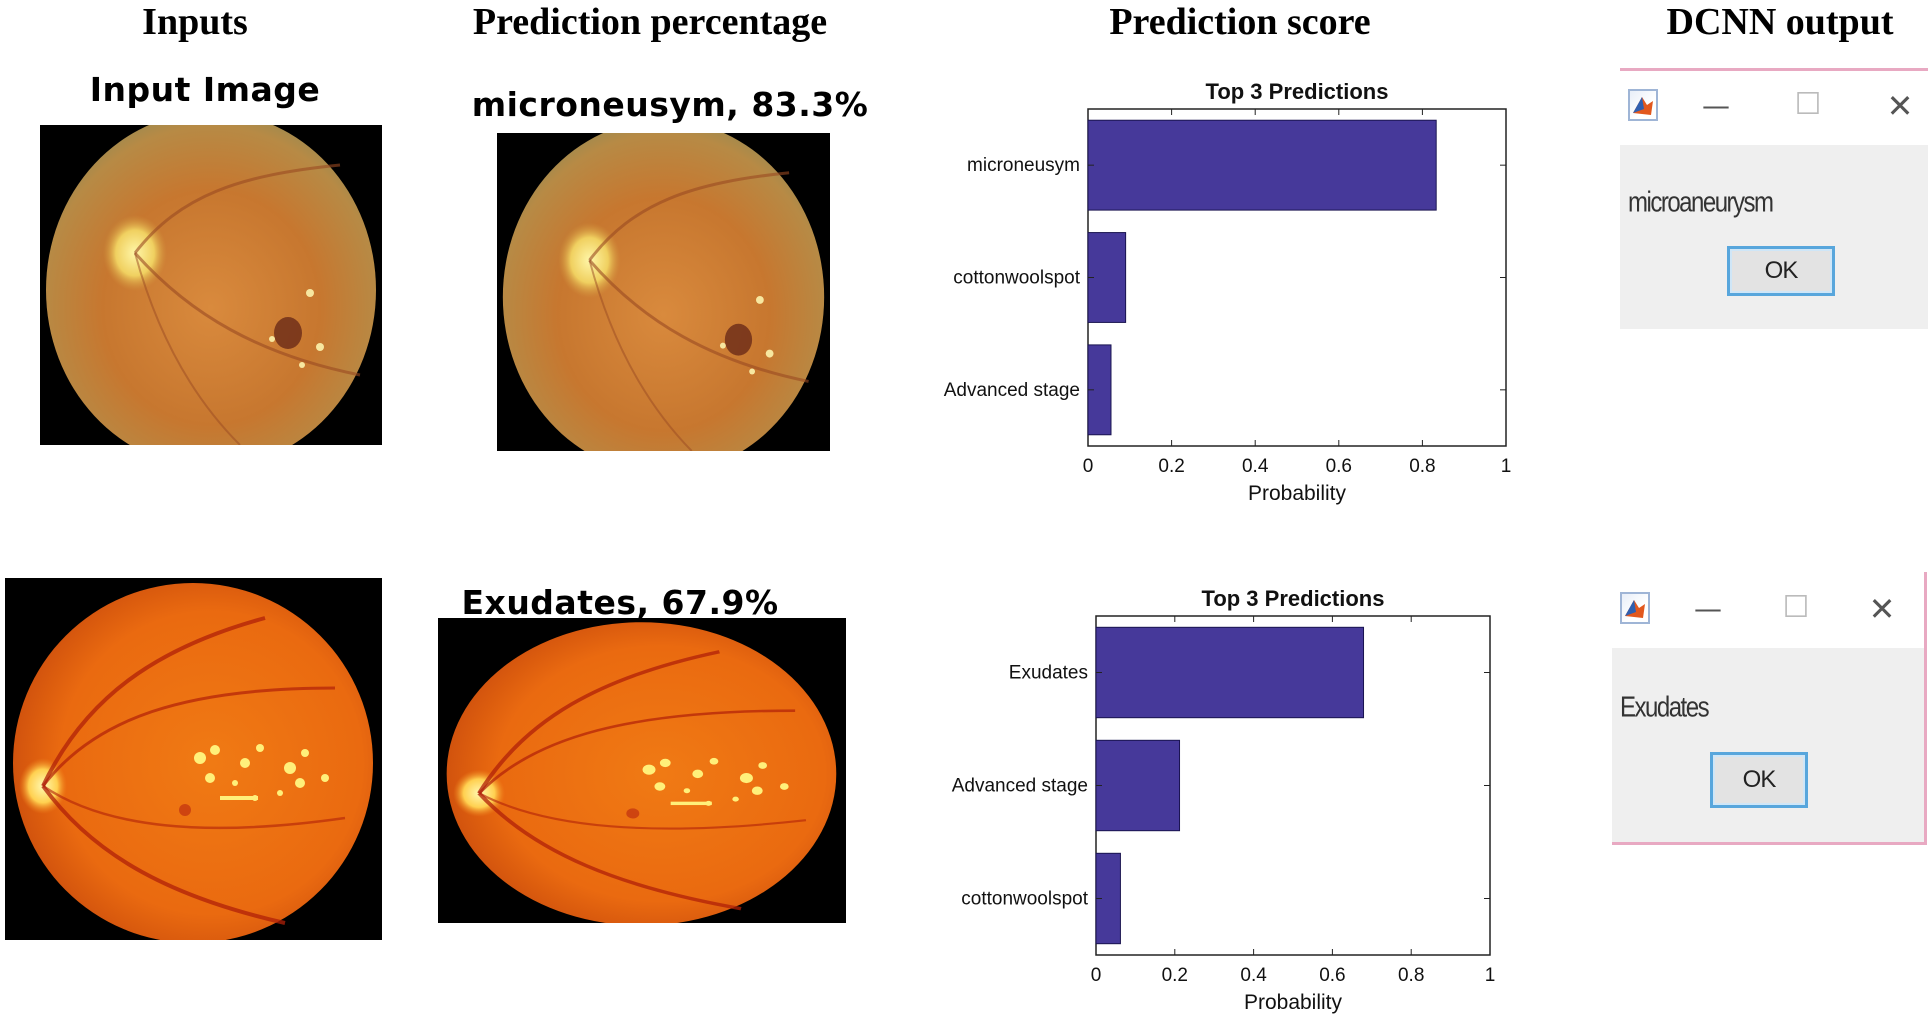 The width and height of the screenshot is (1930, 1030). What do you see at coordinates (1701, 202) in the screenshot?
I see `dialog-message-1: microaneurysm` at bounding box center [1701, 202].